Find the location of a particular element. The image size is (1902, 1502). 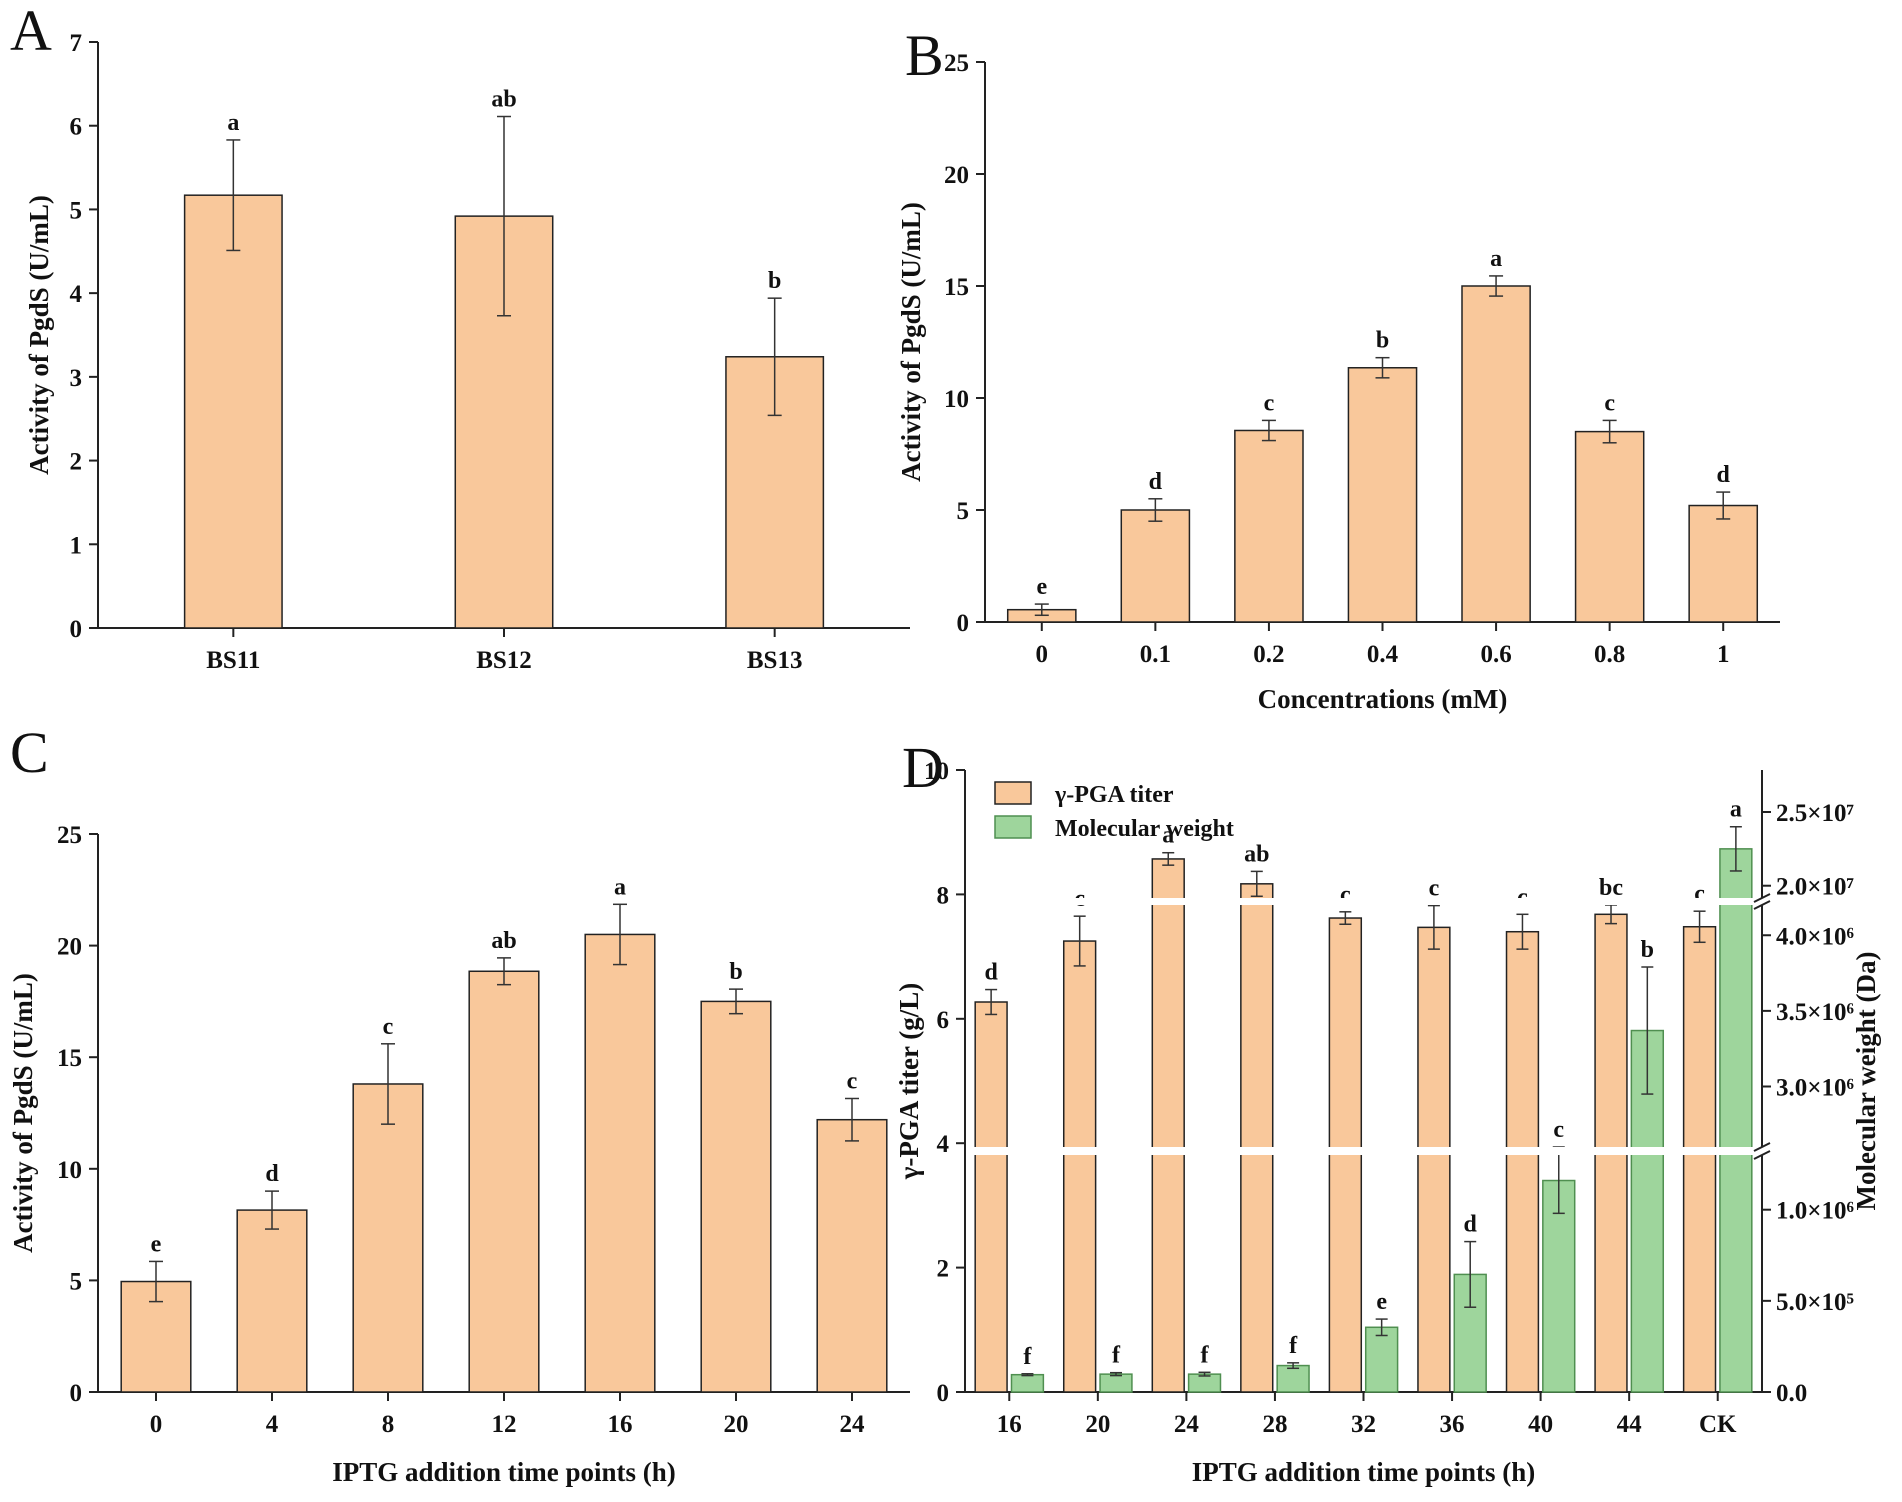

panel-c-xtick-label: 8 is located at coordinates (388, 1424).